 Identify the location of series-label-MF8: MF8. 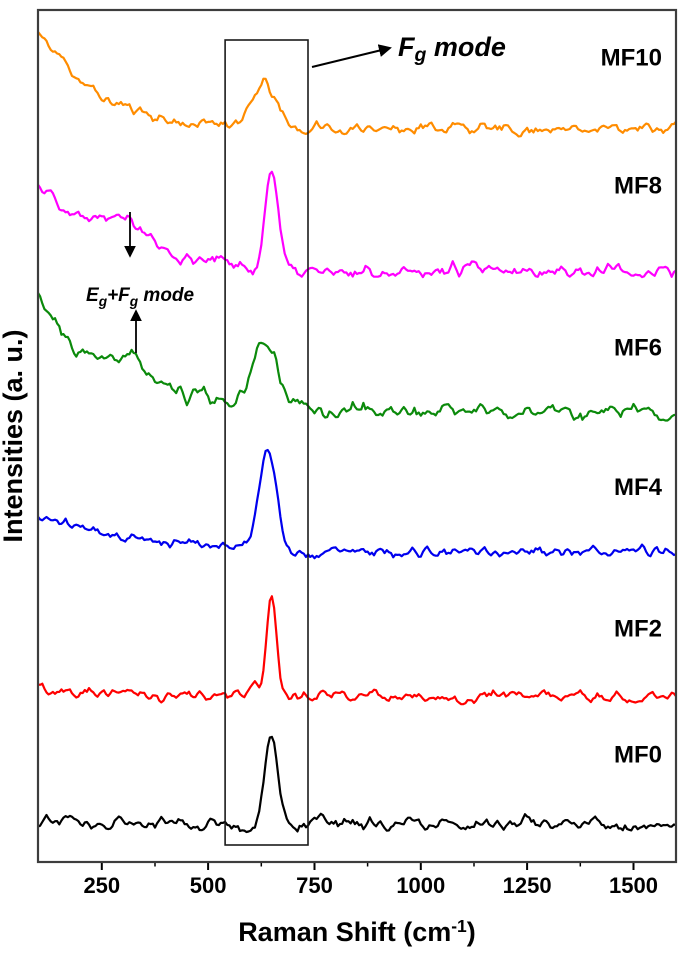
(638, 186).